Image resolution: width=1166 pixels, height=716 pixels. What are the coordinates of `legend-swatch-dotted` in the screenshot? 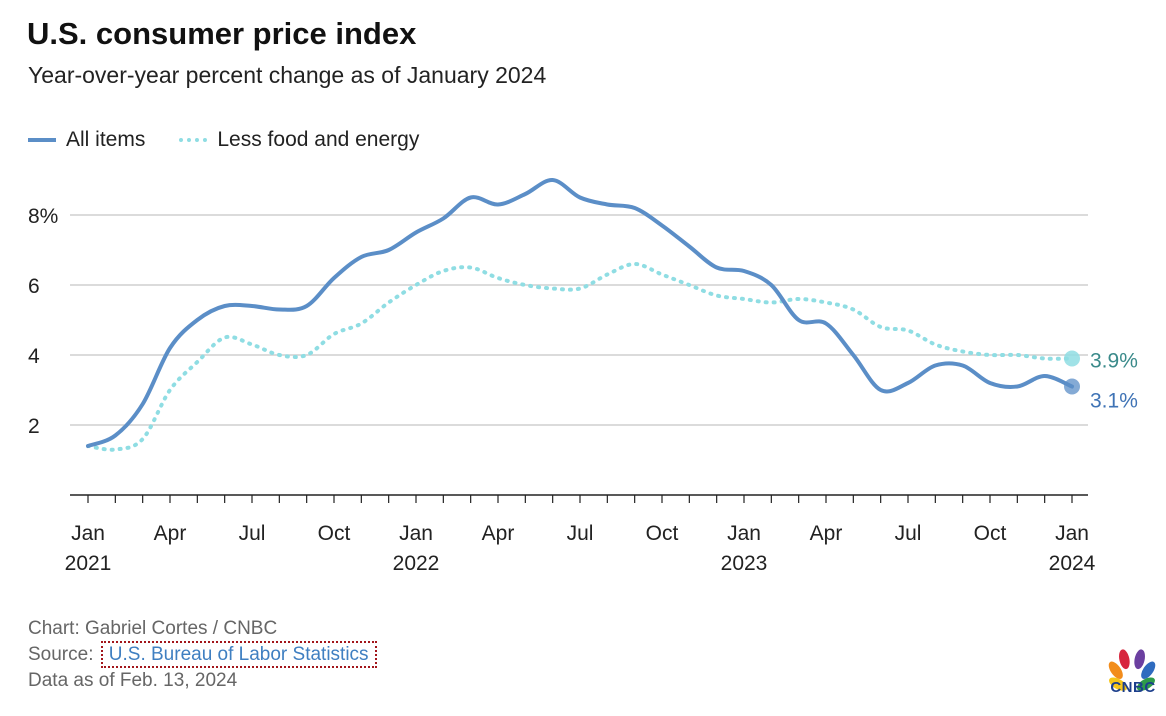 It's located at (193, 140).